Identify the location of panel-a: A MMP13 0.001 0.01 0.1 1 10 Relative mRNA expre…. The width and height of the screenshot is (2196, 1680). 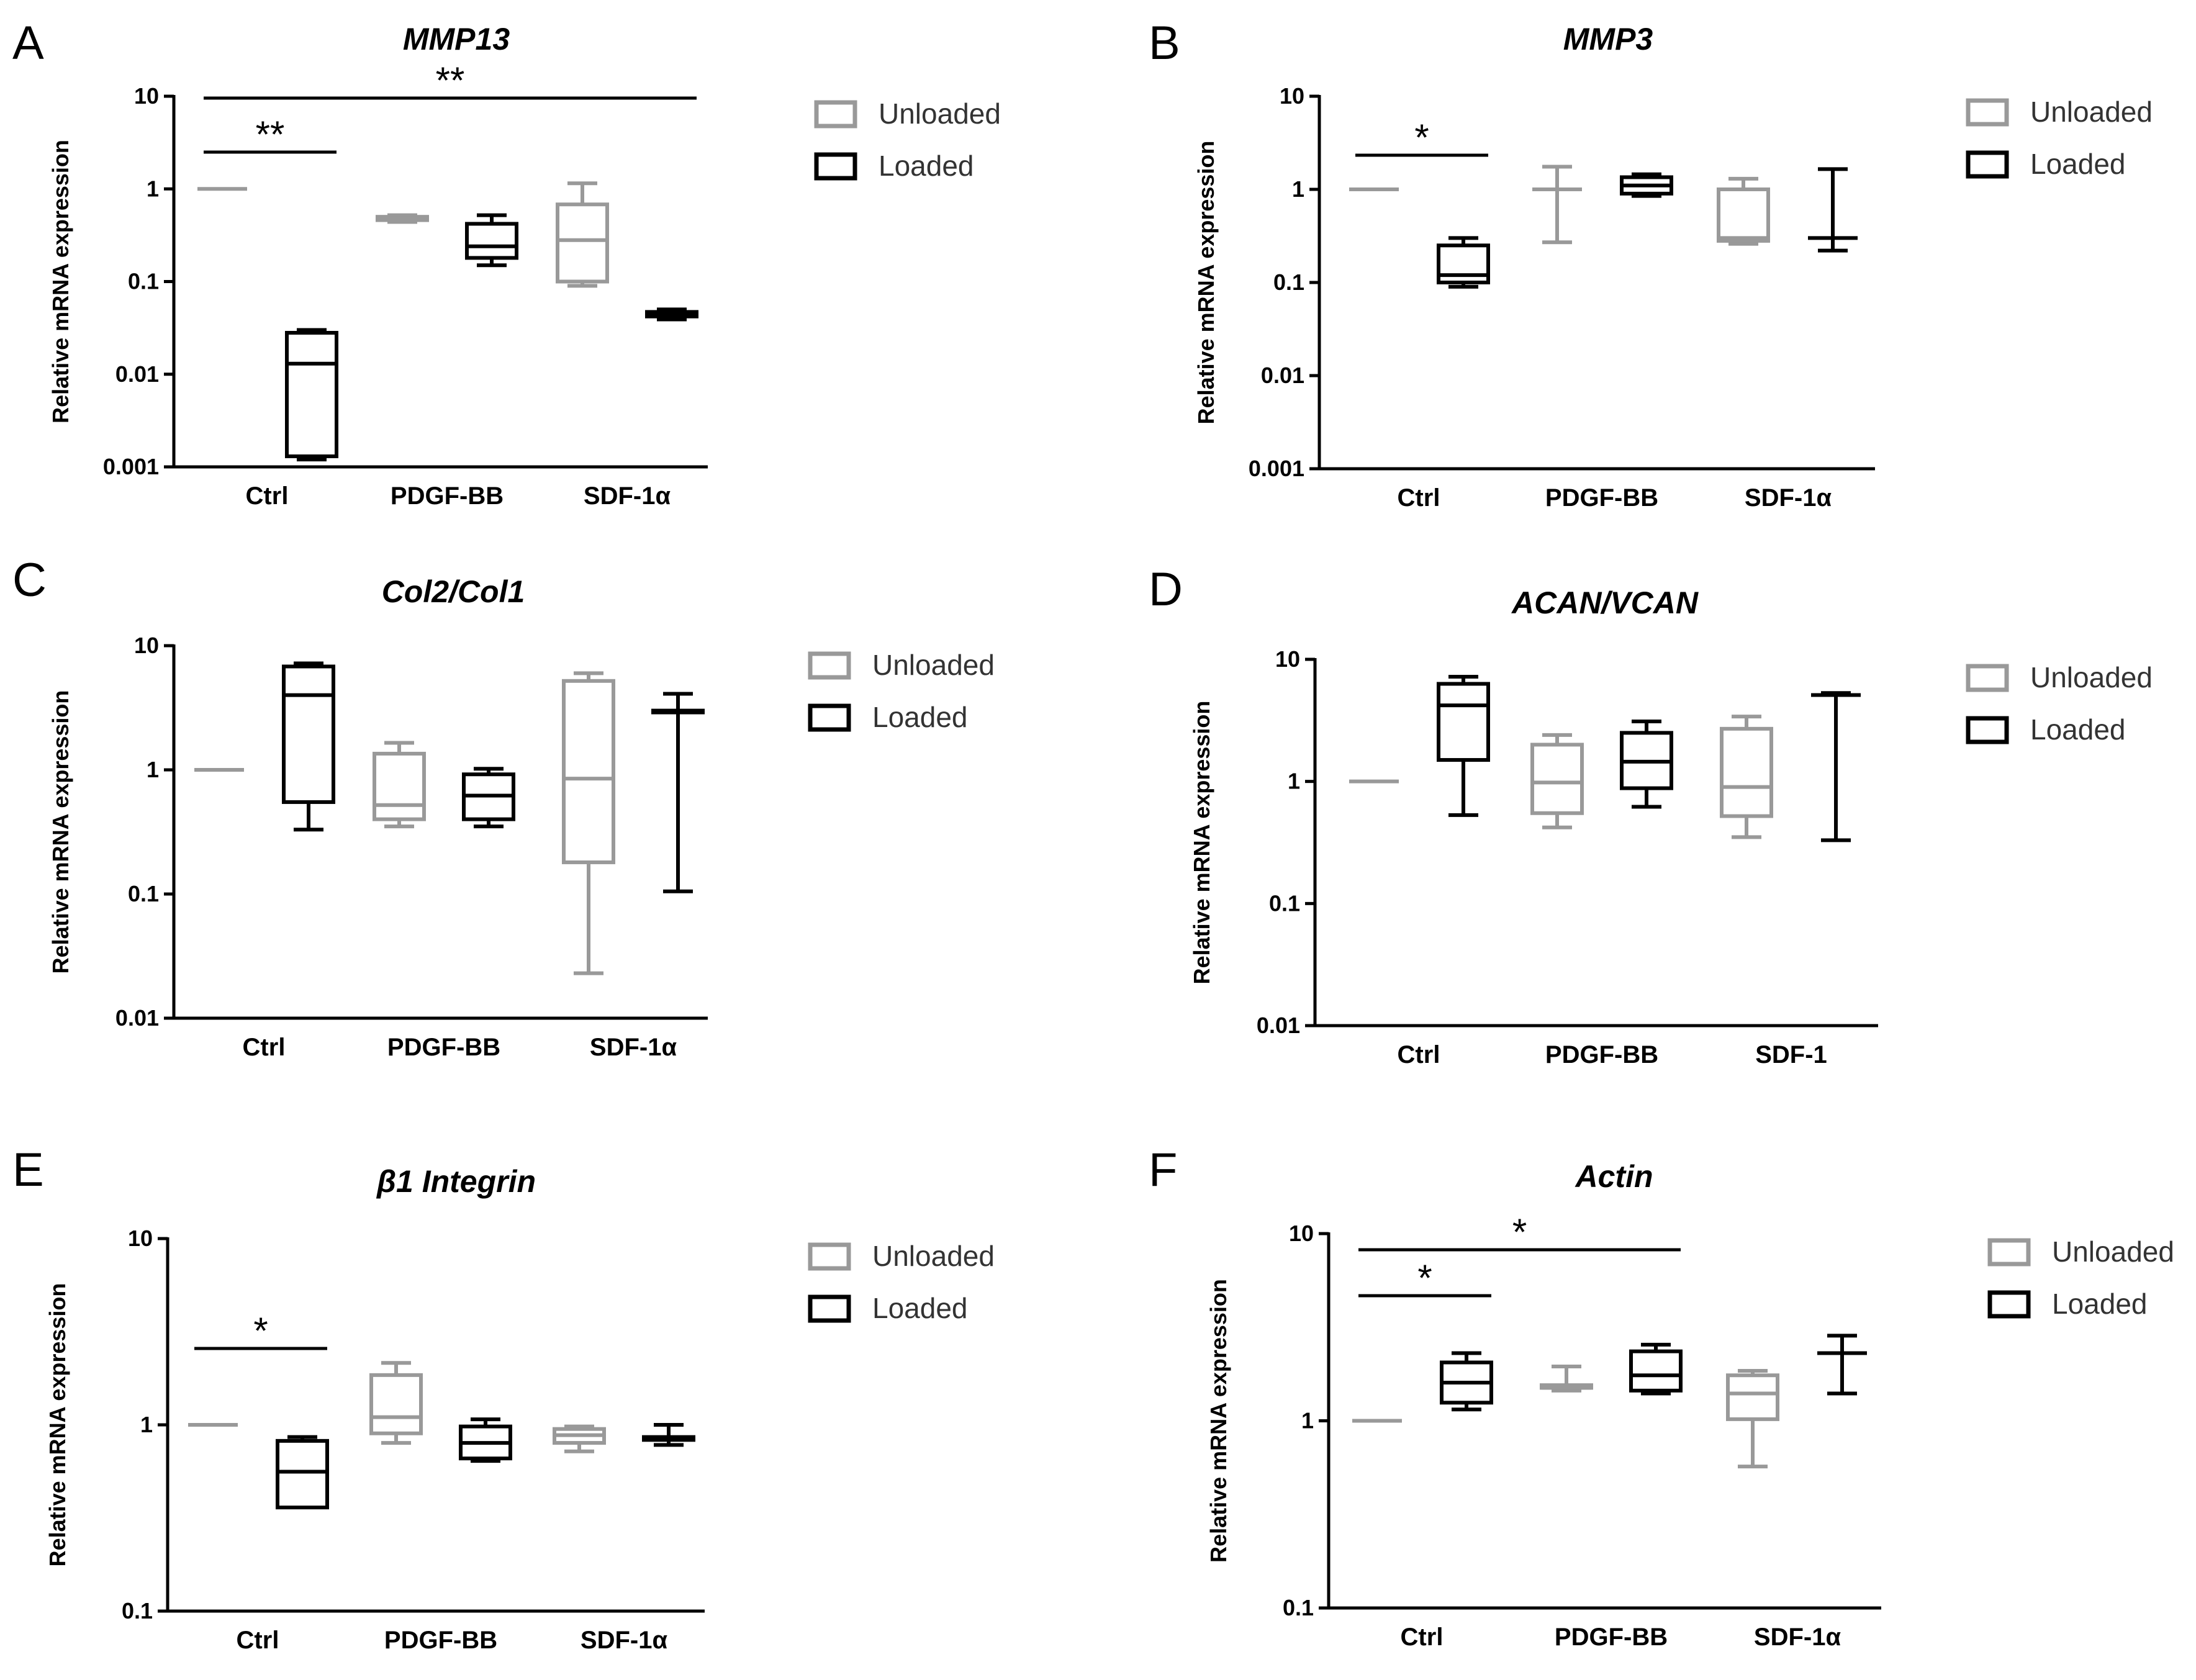
(506, 263).